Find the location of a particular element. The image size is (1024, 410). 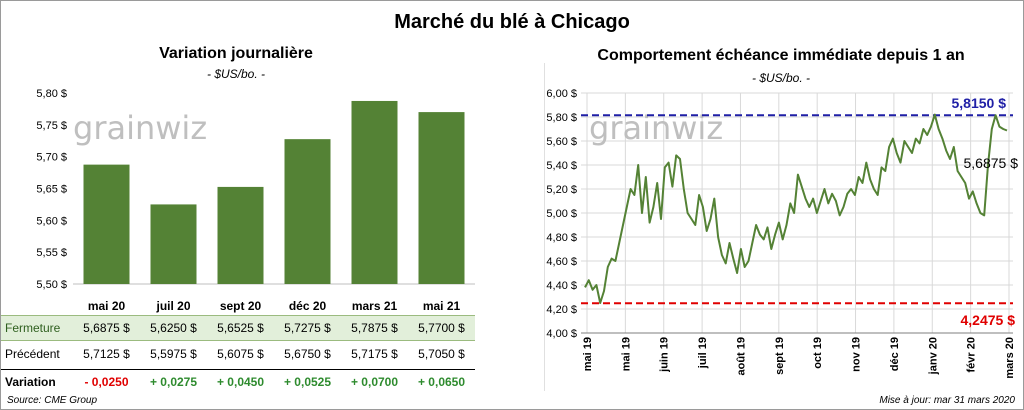

left-chart-title: Variation journalière is located at coordinates (236, 53).